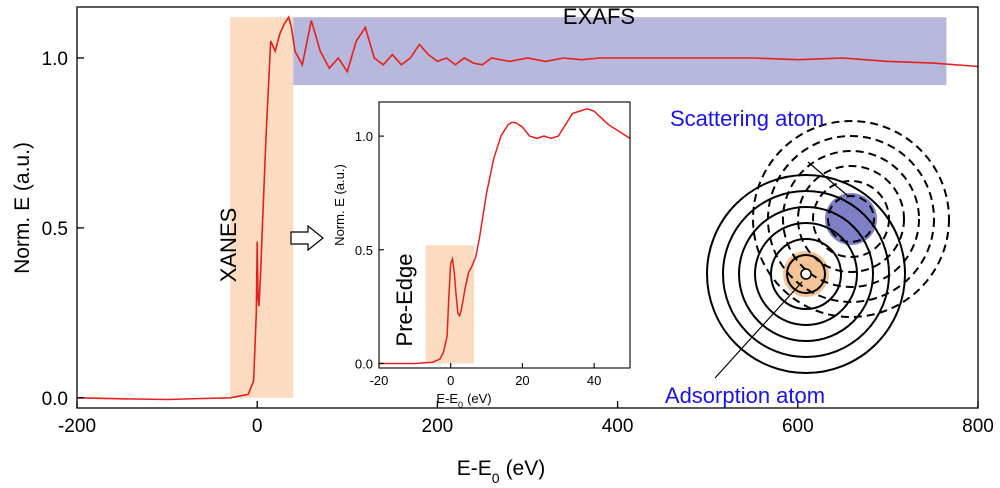  I want to click on main-x-axis-title: E-E0 (eV), so click(501, 470).